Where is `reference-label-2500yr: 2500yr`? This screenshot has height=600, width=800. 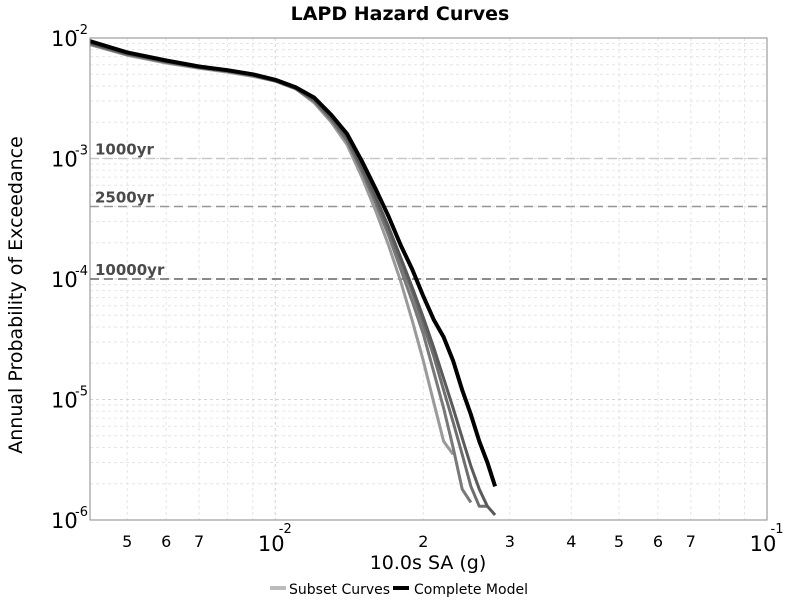 reference-label-2500yr: 2500yr is located at coordinates (125, 197).